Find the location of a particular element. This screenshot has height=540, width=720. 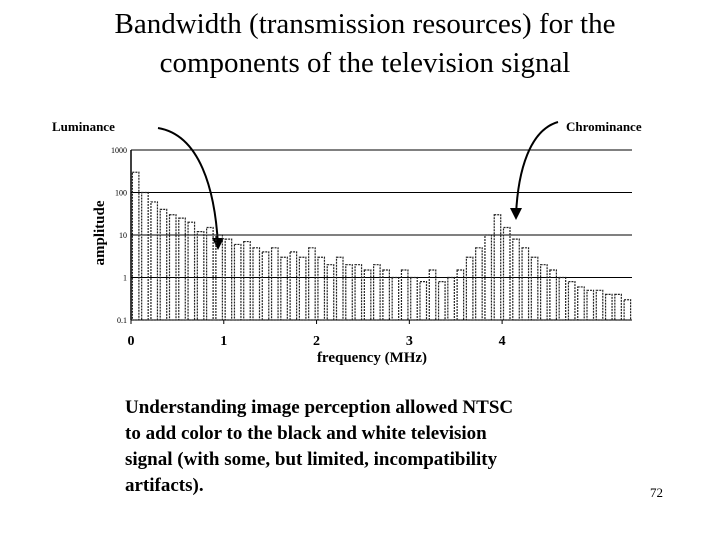

page-number: 72 is located at coordinates (656, 492).